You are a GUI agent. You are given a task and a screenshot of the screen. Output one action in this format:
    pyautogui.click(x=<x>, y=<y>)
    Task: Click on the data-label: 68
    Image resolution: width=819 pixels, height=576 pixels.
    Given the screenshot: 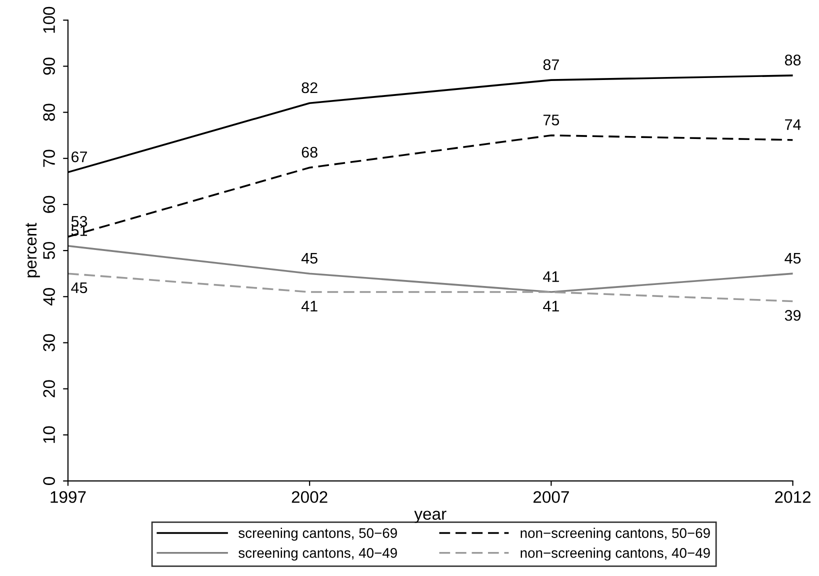 What is the action you would take?
    pyautogui.click(x=310, y=152)
    